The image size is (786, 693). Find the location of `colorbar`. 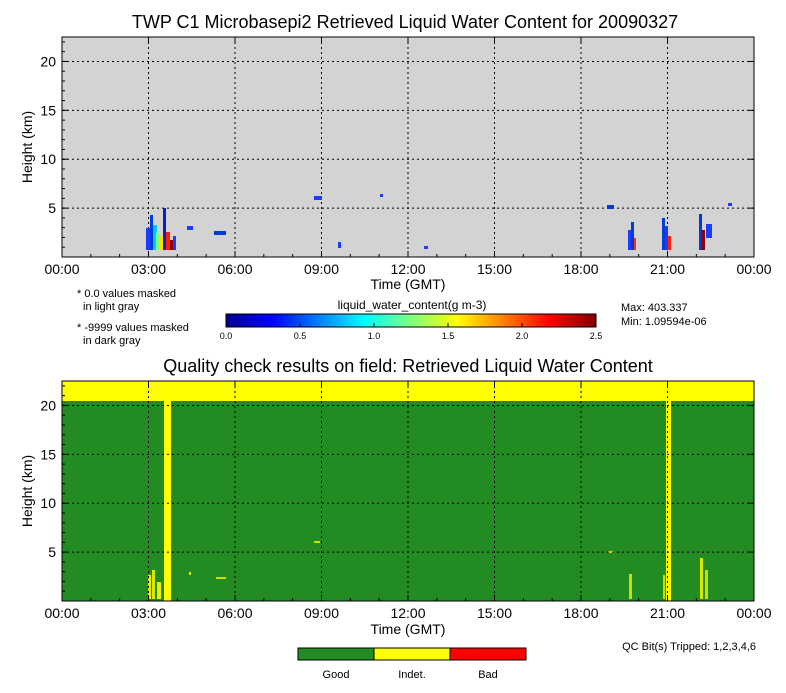

colorbar is located at coordinates (411, 320).